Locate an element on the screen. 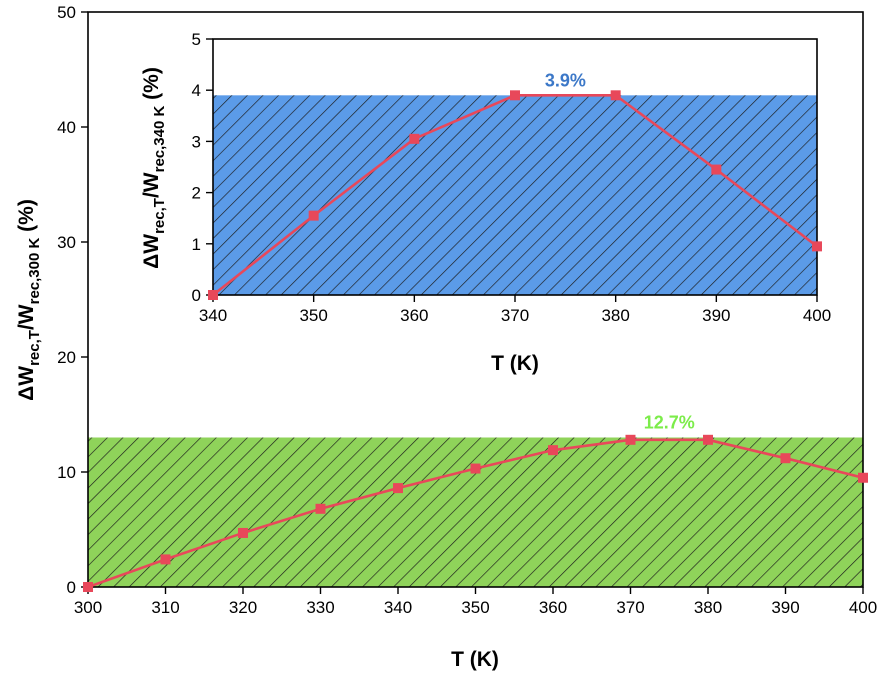 The width and height of the screenshot is (883, 675). main-y-tick-label: 10 is located at coordinates (66, 472).